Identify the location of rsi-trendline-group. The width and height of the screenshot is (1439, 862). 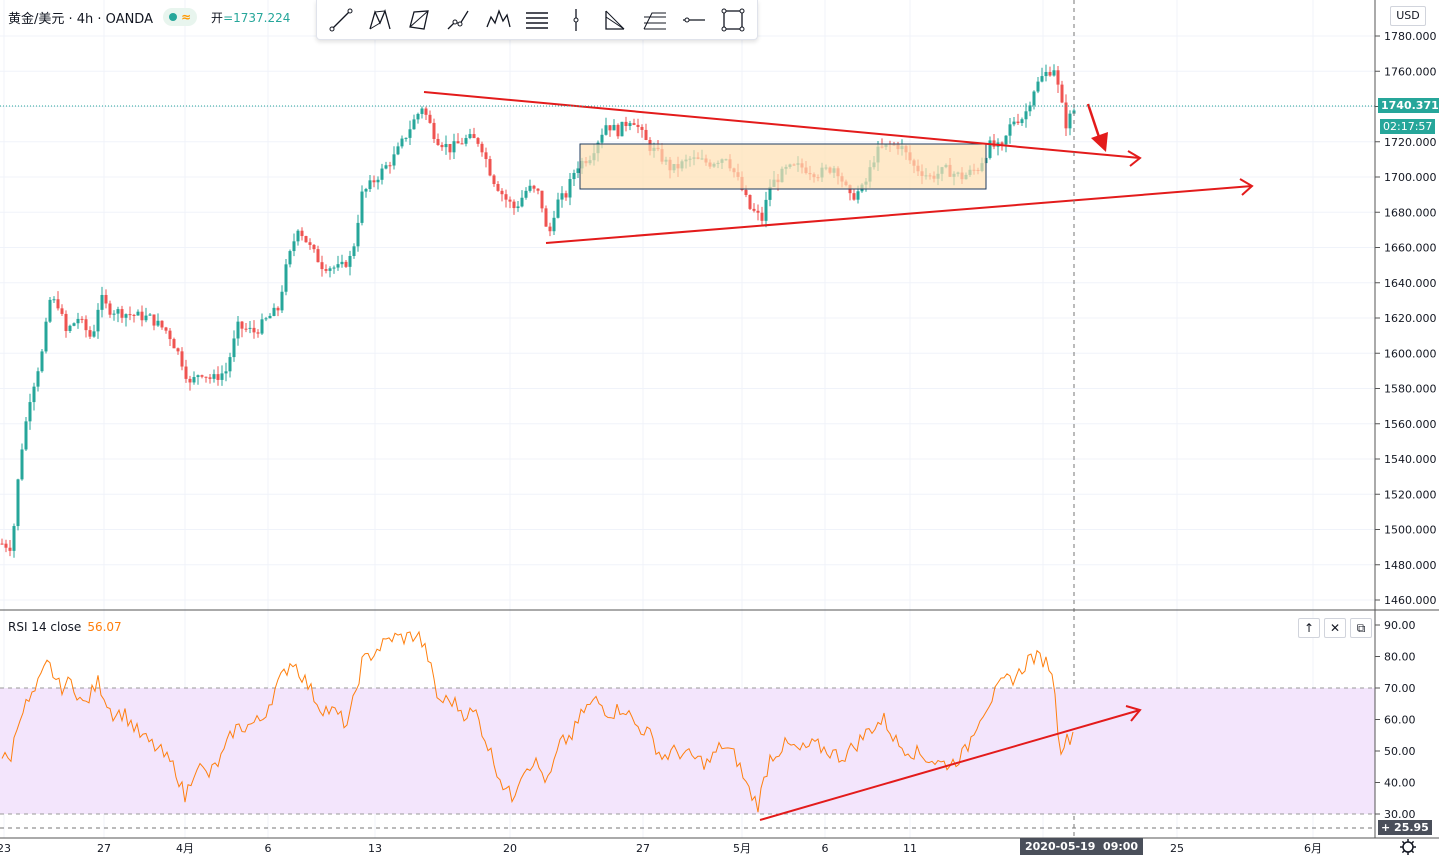
(950, 763).